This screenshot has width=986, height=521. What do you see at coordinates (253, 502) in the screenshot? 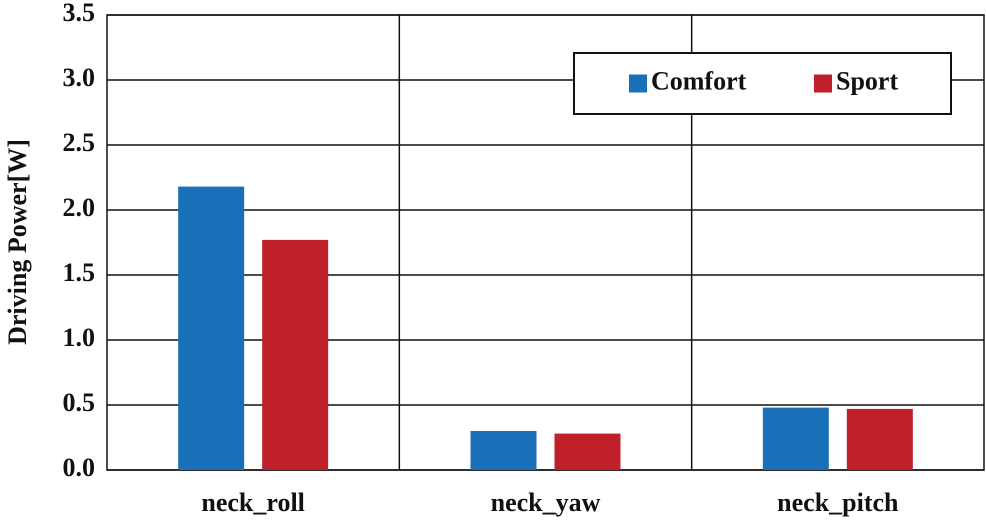
I see `x-tick-label: neck_roll` at bounding box center [253, 502].